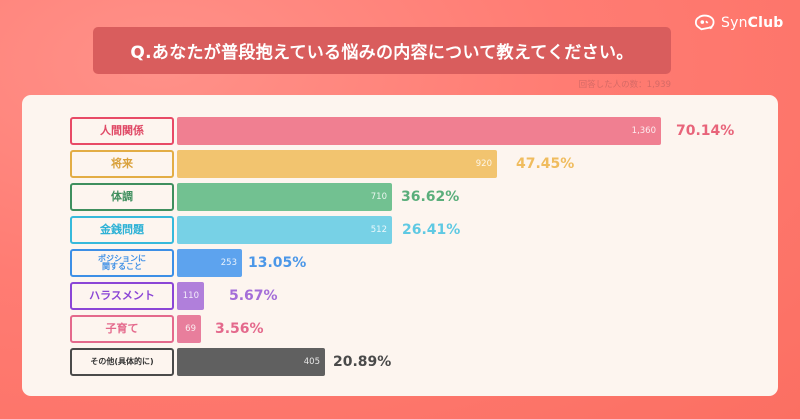 This screenshot has height=419, width=800. Describe the element at coordinates (431, 230) in the screenshot. I see `percentage-label: 26.41%` at that location.